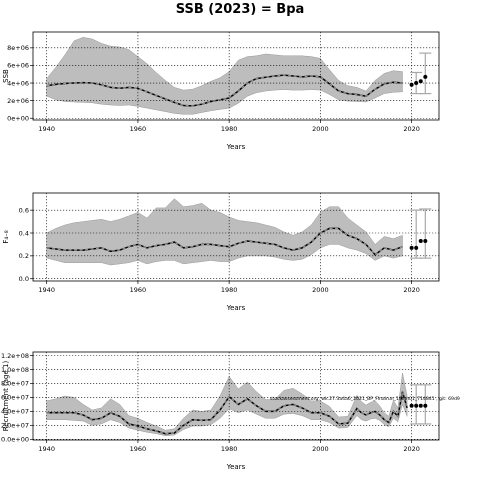  What do you see at coordinates (15, 412) in the screenshot?
I see `y-tick-label: 4.0e+07` at bounding box center [15, 412].